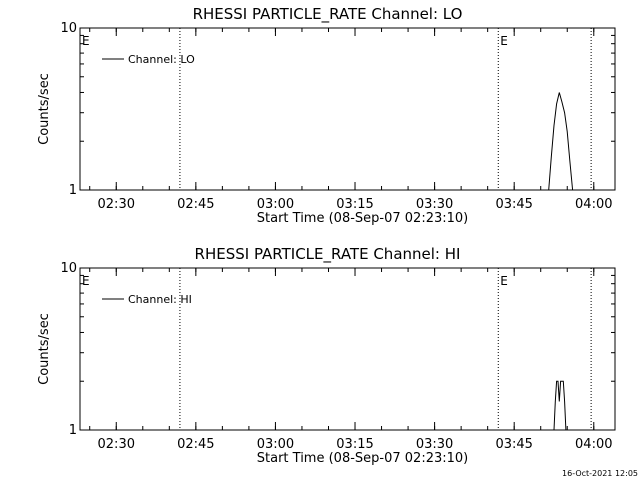 The width and height of the screenshot is (640, 480). Describe the element at coordinates (160, 299) in the screenshot. I see `legend-label: Channel: HI` at that location.